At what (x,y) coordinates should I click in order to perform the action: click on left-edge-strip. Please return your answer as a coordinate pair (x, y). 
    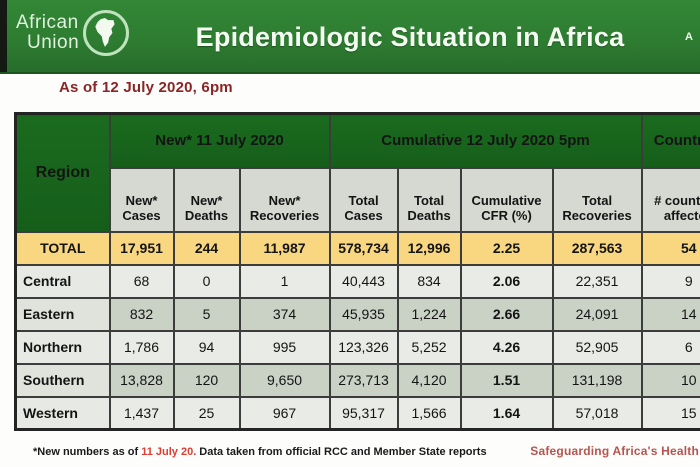
    Looking at the image, I should click on (3, 36).